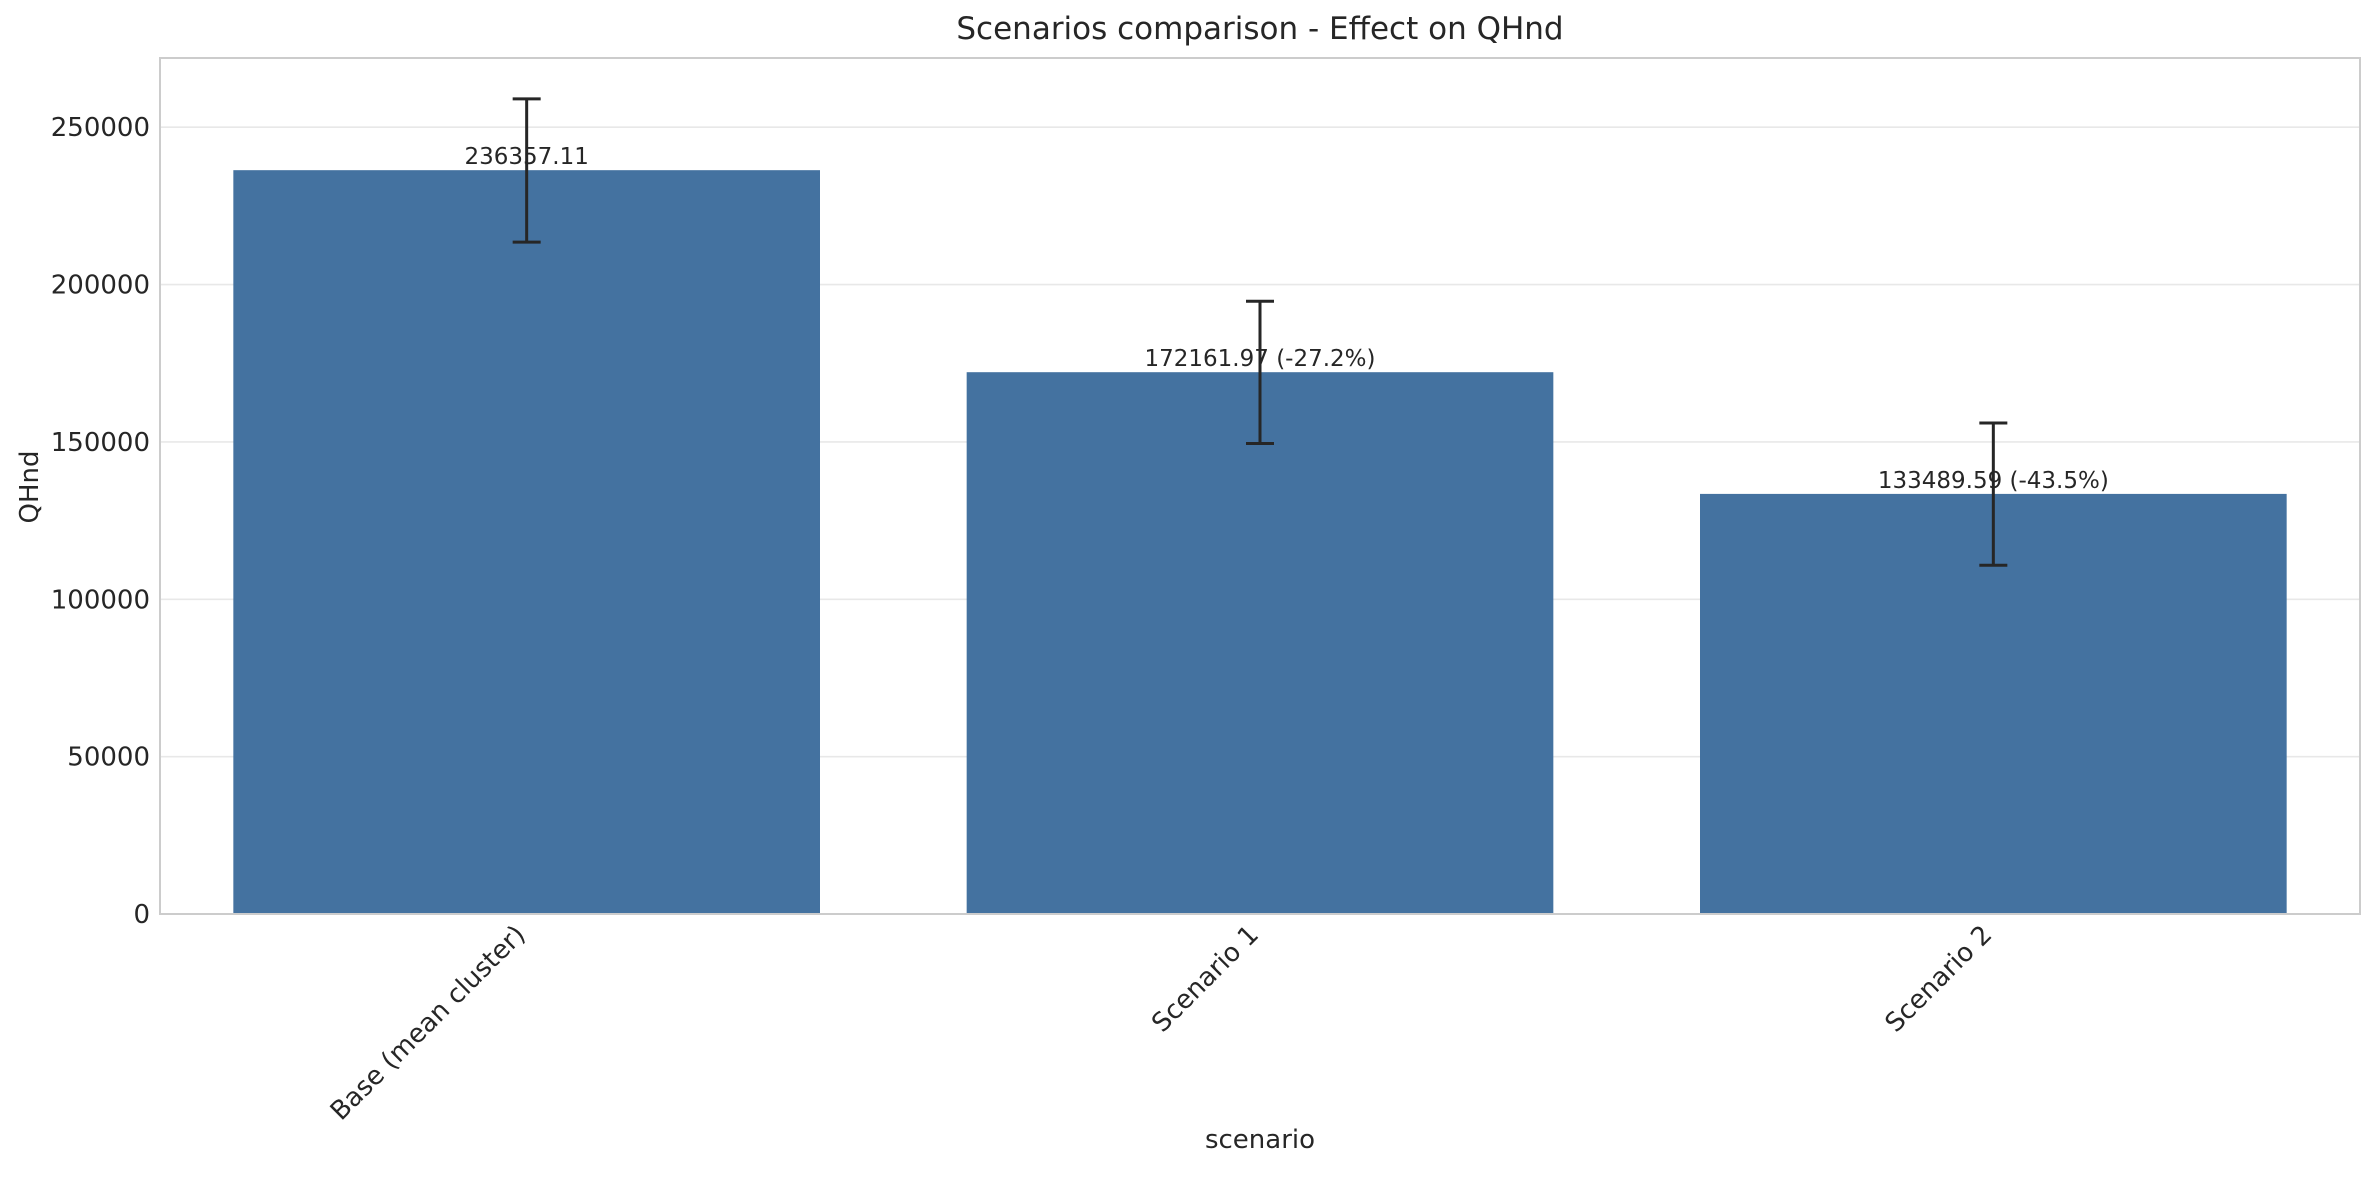 This screenshot has width=2376, height=1178. What do you see at coordinates (100, 521) in the screenshot?
I see `y-axis-ticks: 0 50000 100000 150000 200000 250000` at bounding box center [100, 521].